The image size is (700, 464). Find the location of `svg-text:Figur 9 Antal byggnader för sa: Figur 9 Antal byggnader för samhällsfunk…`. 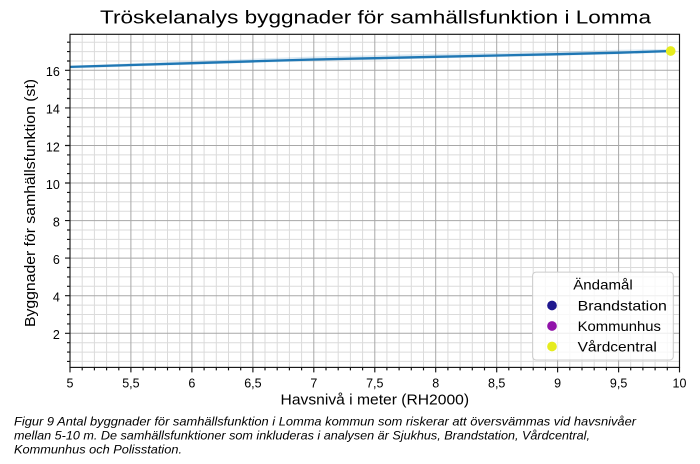

svg-text:Figur 9 Antal byggnader för sa: Figur 9 Antal byggnader för samhällsfunk… is located at coordinates (325, 421).